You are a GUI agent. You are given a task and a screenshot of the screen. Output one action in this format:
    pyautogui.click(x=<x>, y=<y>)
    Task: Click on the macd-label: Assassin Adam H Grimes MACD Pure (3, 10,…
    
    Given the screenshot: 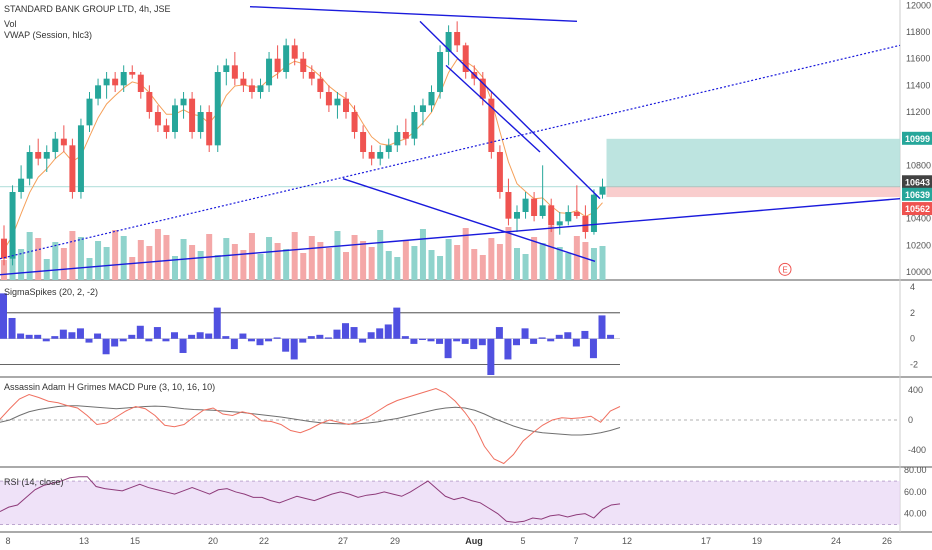 What is the action you would take?
    pyautogui.click(x=110, y=387)
    